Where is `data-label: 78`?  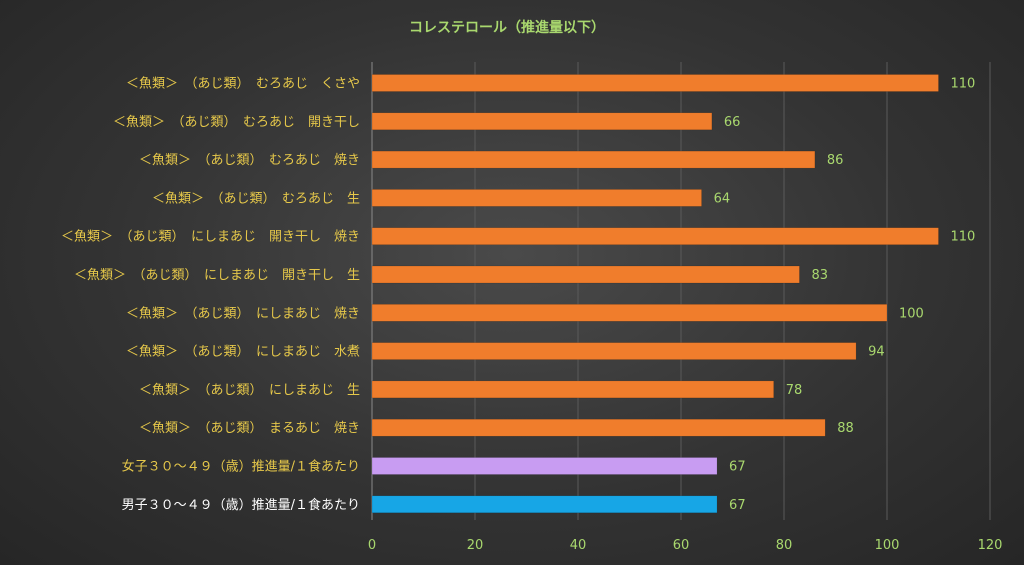 data-label: 78 is located at coordinates (794, 390).